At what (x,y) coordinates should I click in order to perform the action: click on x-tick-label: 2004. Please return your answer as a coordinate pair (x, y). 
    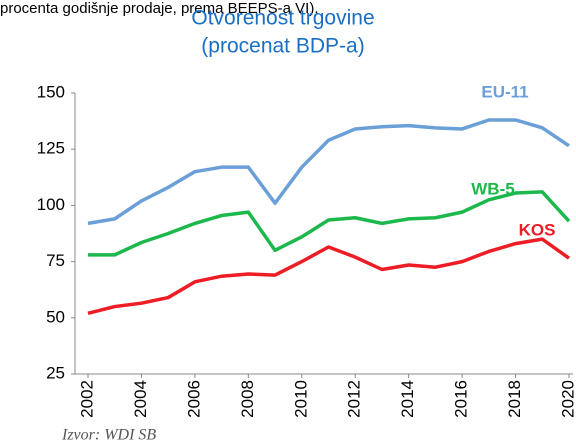
    Looking at the image, I should click on (140, 399).